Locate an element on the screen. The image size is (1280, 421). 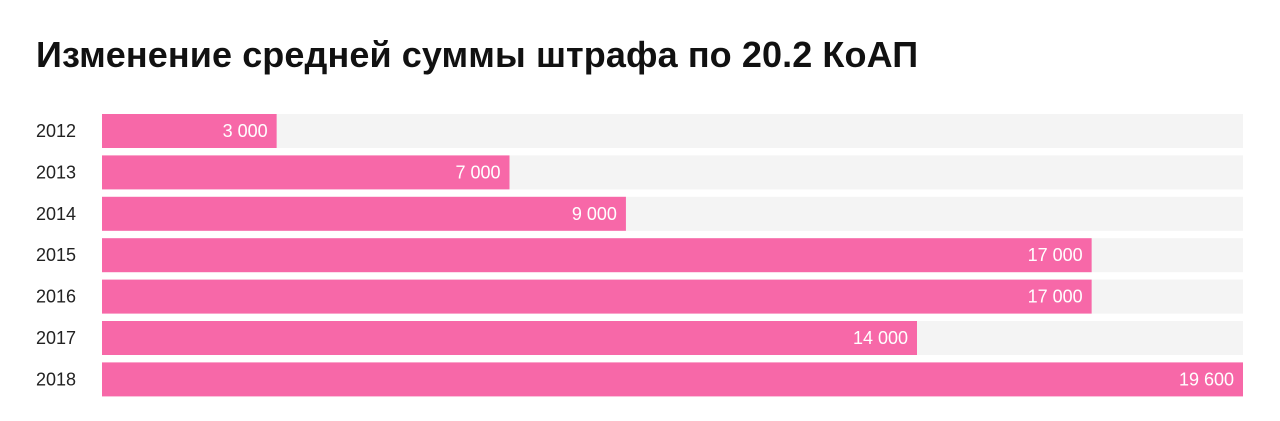
bar-2018 is located at coordinates (672, 379).